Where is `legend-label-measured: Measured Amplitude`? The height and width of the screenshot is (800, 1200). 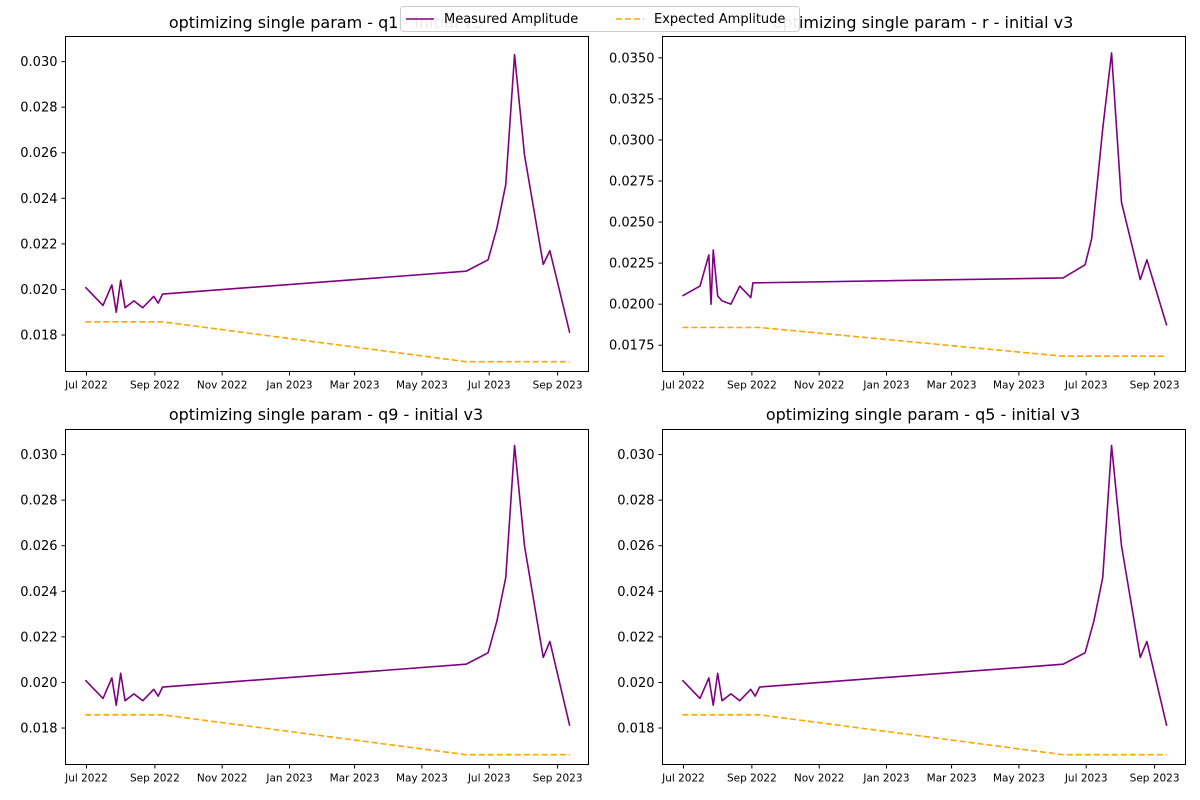 legend-label-measured: Measured Amplitude is located at coordinates (511, 19).